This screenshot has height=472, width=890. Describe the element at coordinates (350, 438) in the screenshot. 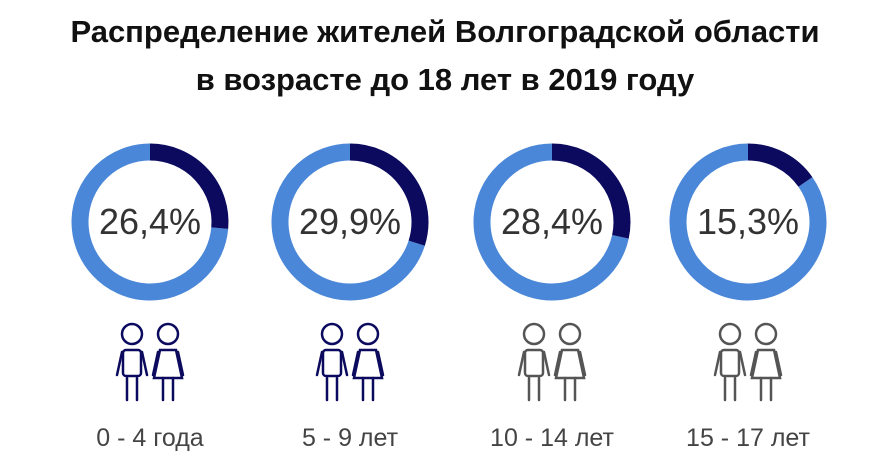

I see `category-label: 5 - 9 лет` at that location.